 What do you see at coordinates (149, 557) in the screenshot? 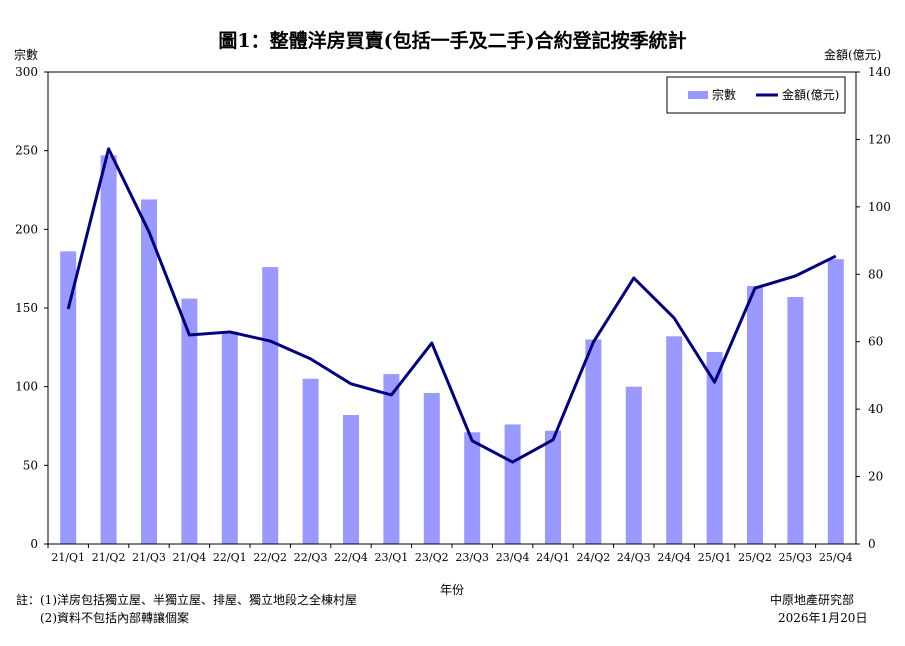
I see `x-tick-label: 21/Q3` at bounding box center [149, 557].